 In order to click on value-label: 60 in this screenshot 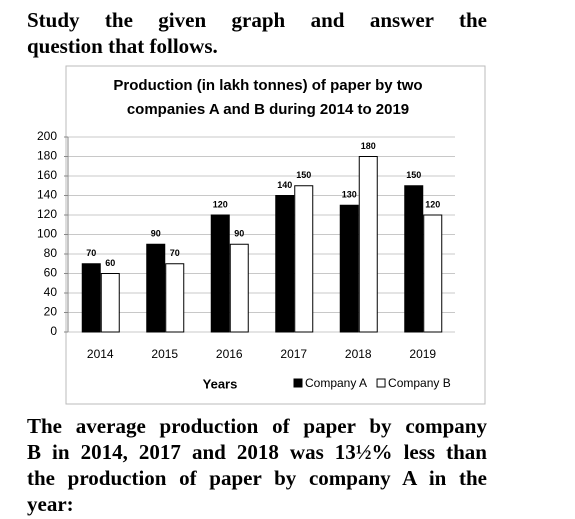, I will do `click(110, 263)`.